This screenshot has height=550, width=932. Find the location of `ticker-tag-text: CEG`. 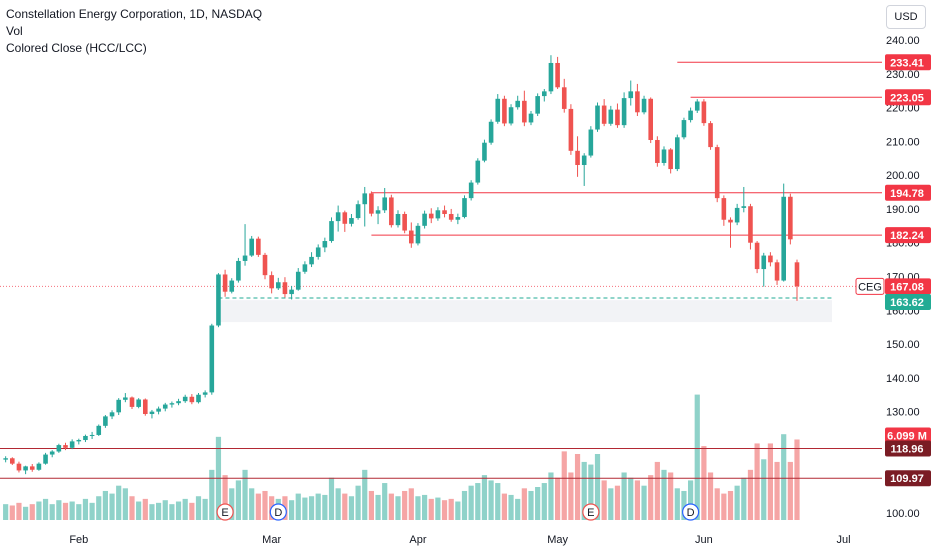

ticker-tag-text: CEG is located at coordinates (870, 287).